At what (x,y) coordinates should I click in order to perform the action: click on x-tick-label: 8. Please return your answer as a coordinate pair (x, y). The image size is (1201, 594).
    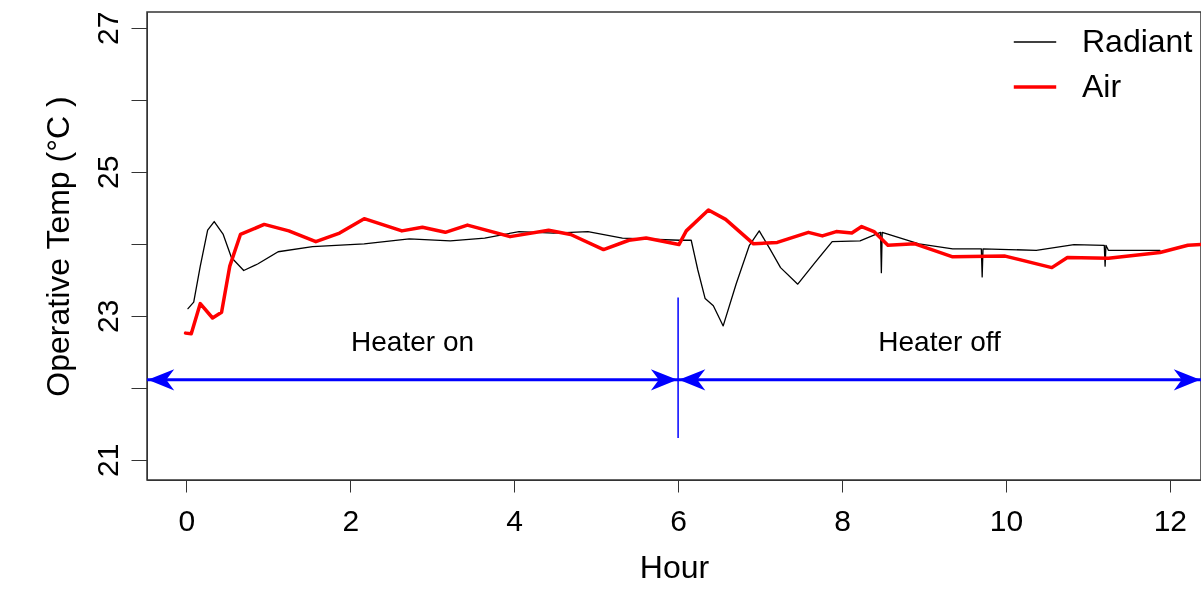
    Looking at the image, I should click on (842, 520).